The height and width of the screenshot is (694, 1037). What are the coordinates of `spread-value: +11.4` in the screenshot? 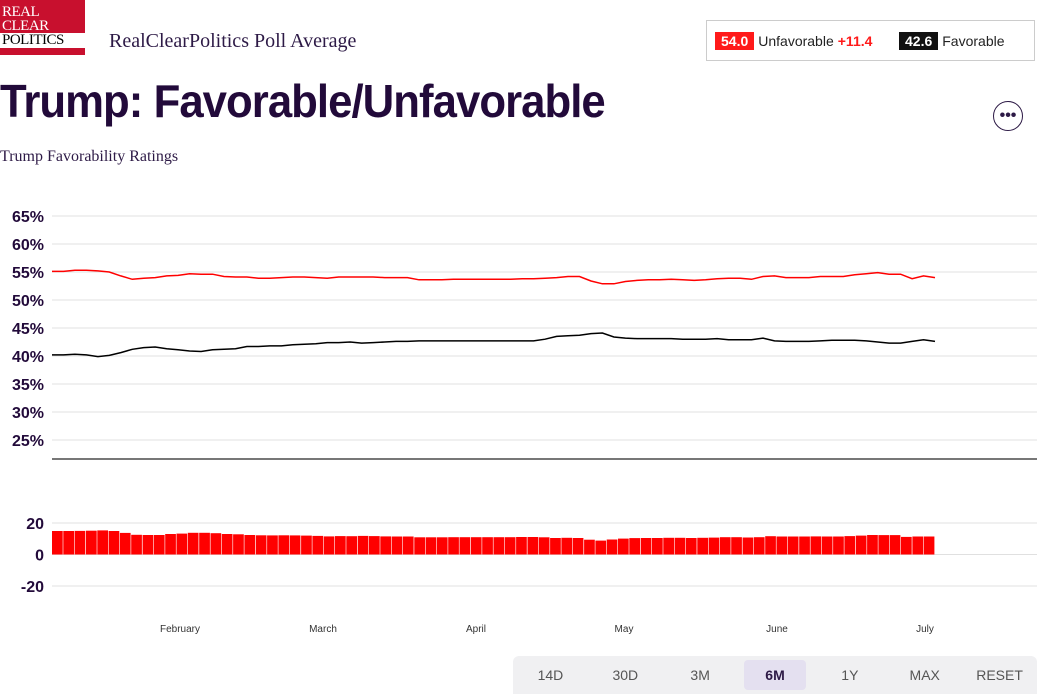 It's located at (855, 41).